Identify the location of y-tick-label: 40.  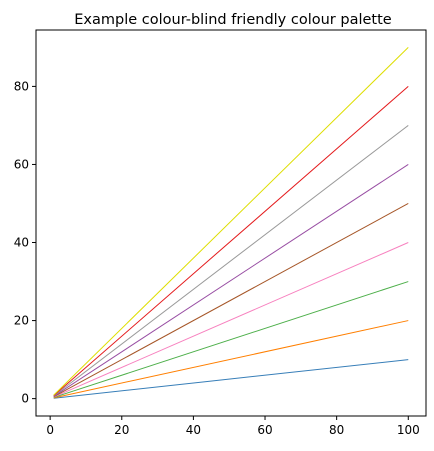
(21, 243).